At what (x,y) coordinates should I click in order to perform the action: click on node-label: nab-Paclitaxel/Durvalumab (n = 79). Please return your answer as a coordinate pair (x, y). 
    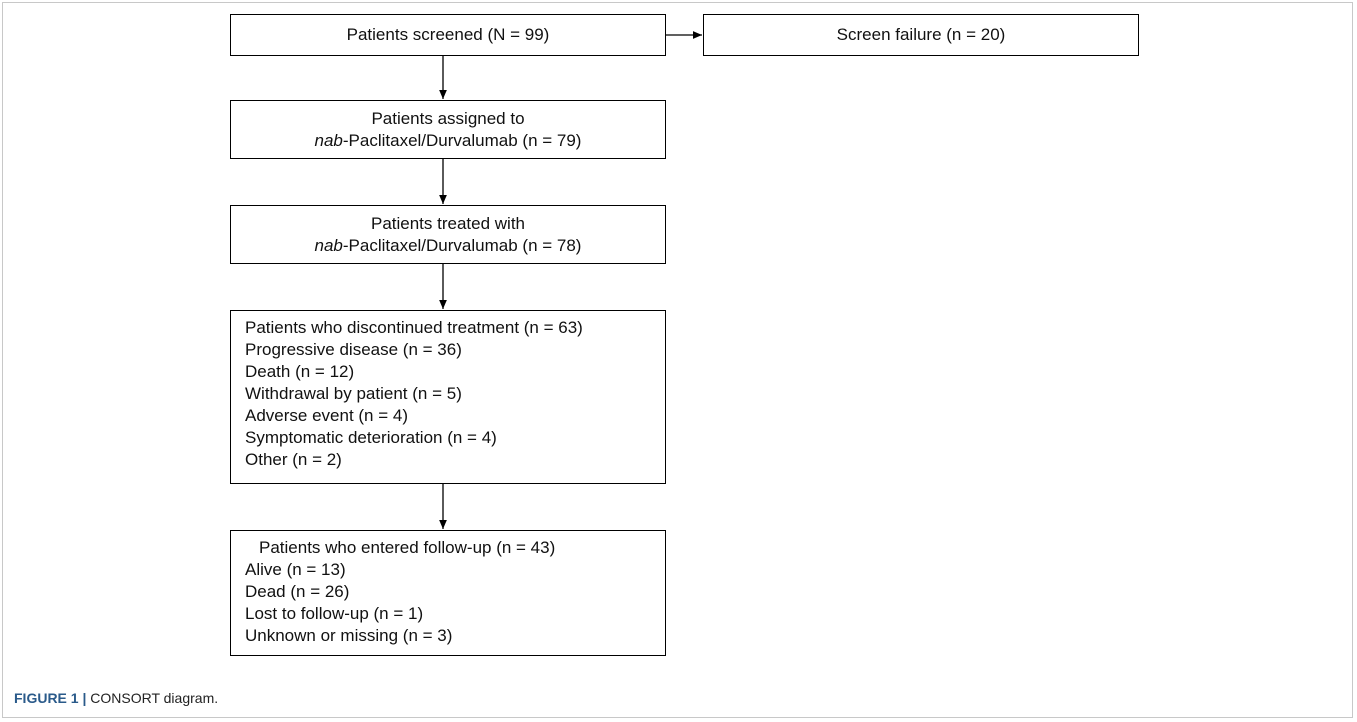
    Looking at the image, I should click on (448, 141).